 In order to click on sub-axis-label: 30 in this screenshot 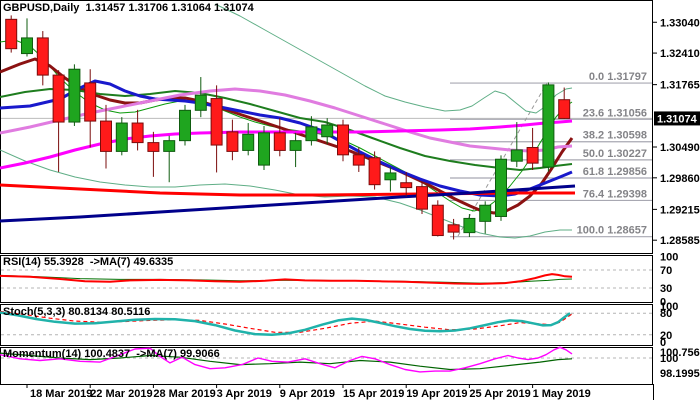, I will do `click(666, 289)`.